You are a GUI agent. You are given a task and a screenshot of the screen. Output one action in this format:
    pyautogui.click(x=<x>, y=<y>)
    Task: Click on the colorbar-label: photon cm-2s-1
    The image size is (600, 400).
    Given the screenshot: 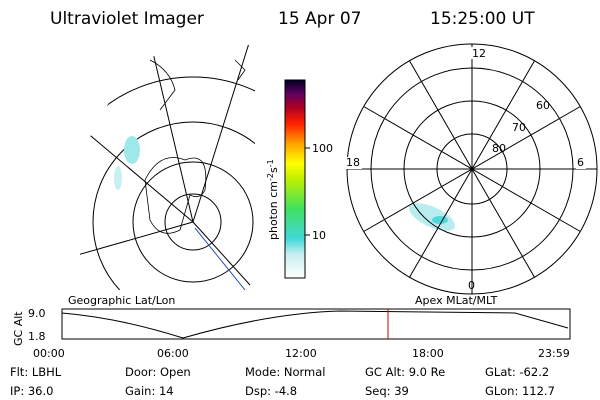 What is the action you would take?
    pyautogui.click(x=273, y=199)
    